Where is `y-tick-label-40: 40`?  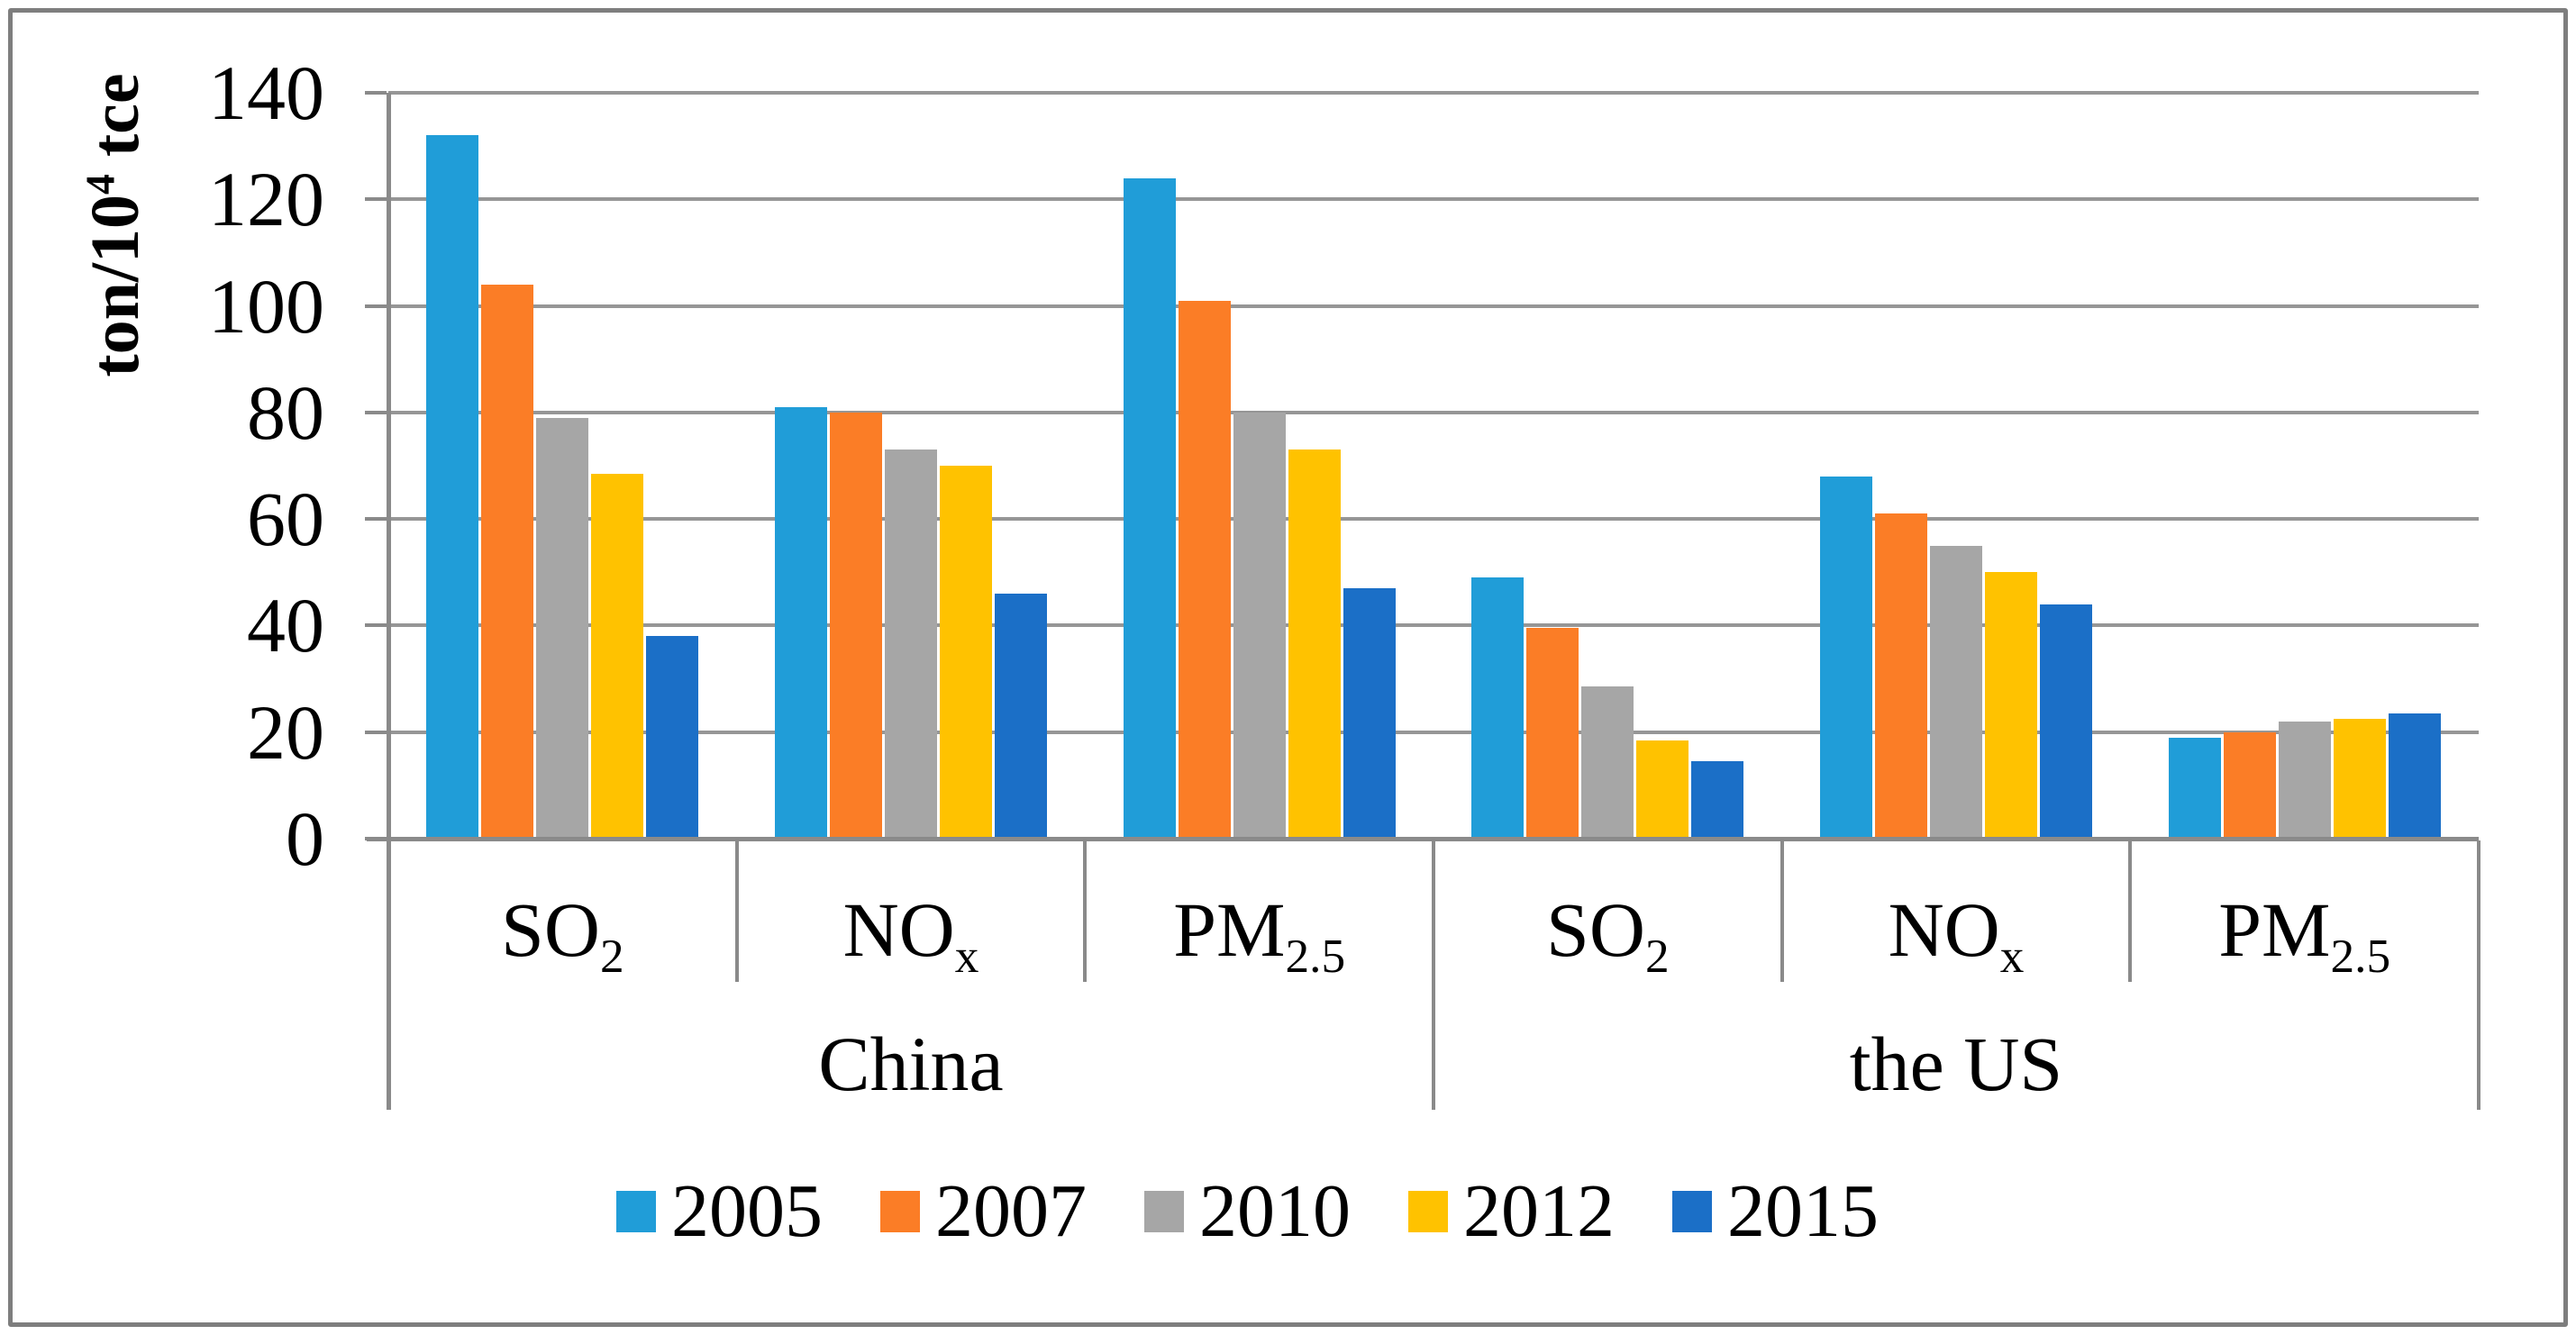 y-tick-label-40: 40 is located at coordinates (285, 625).